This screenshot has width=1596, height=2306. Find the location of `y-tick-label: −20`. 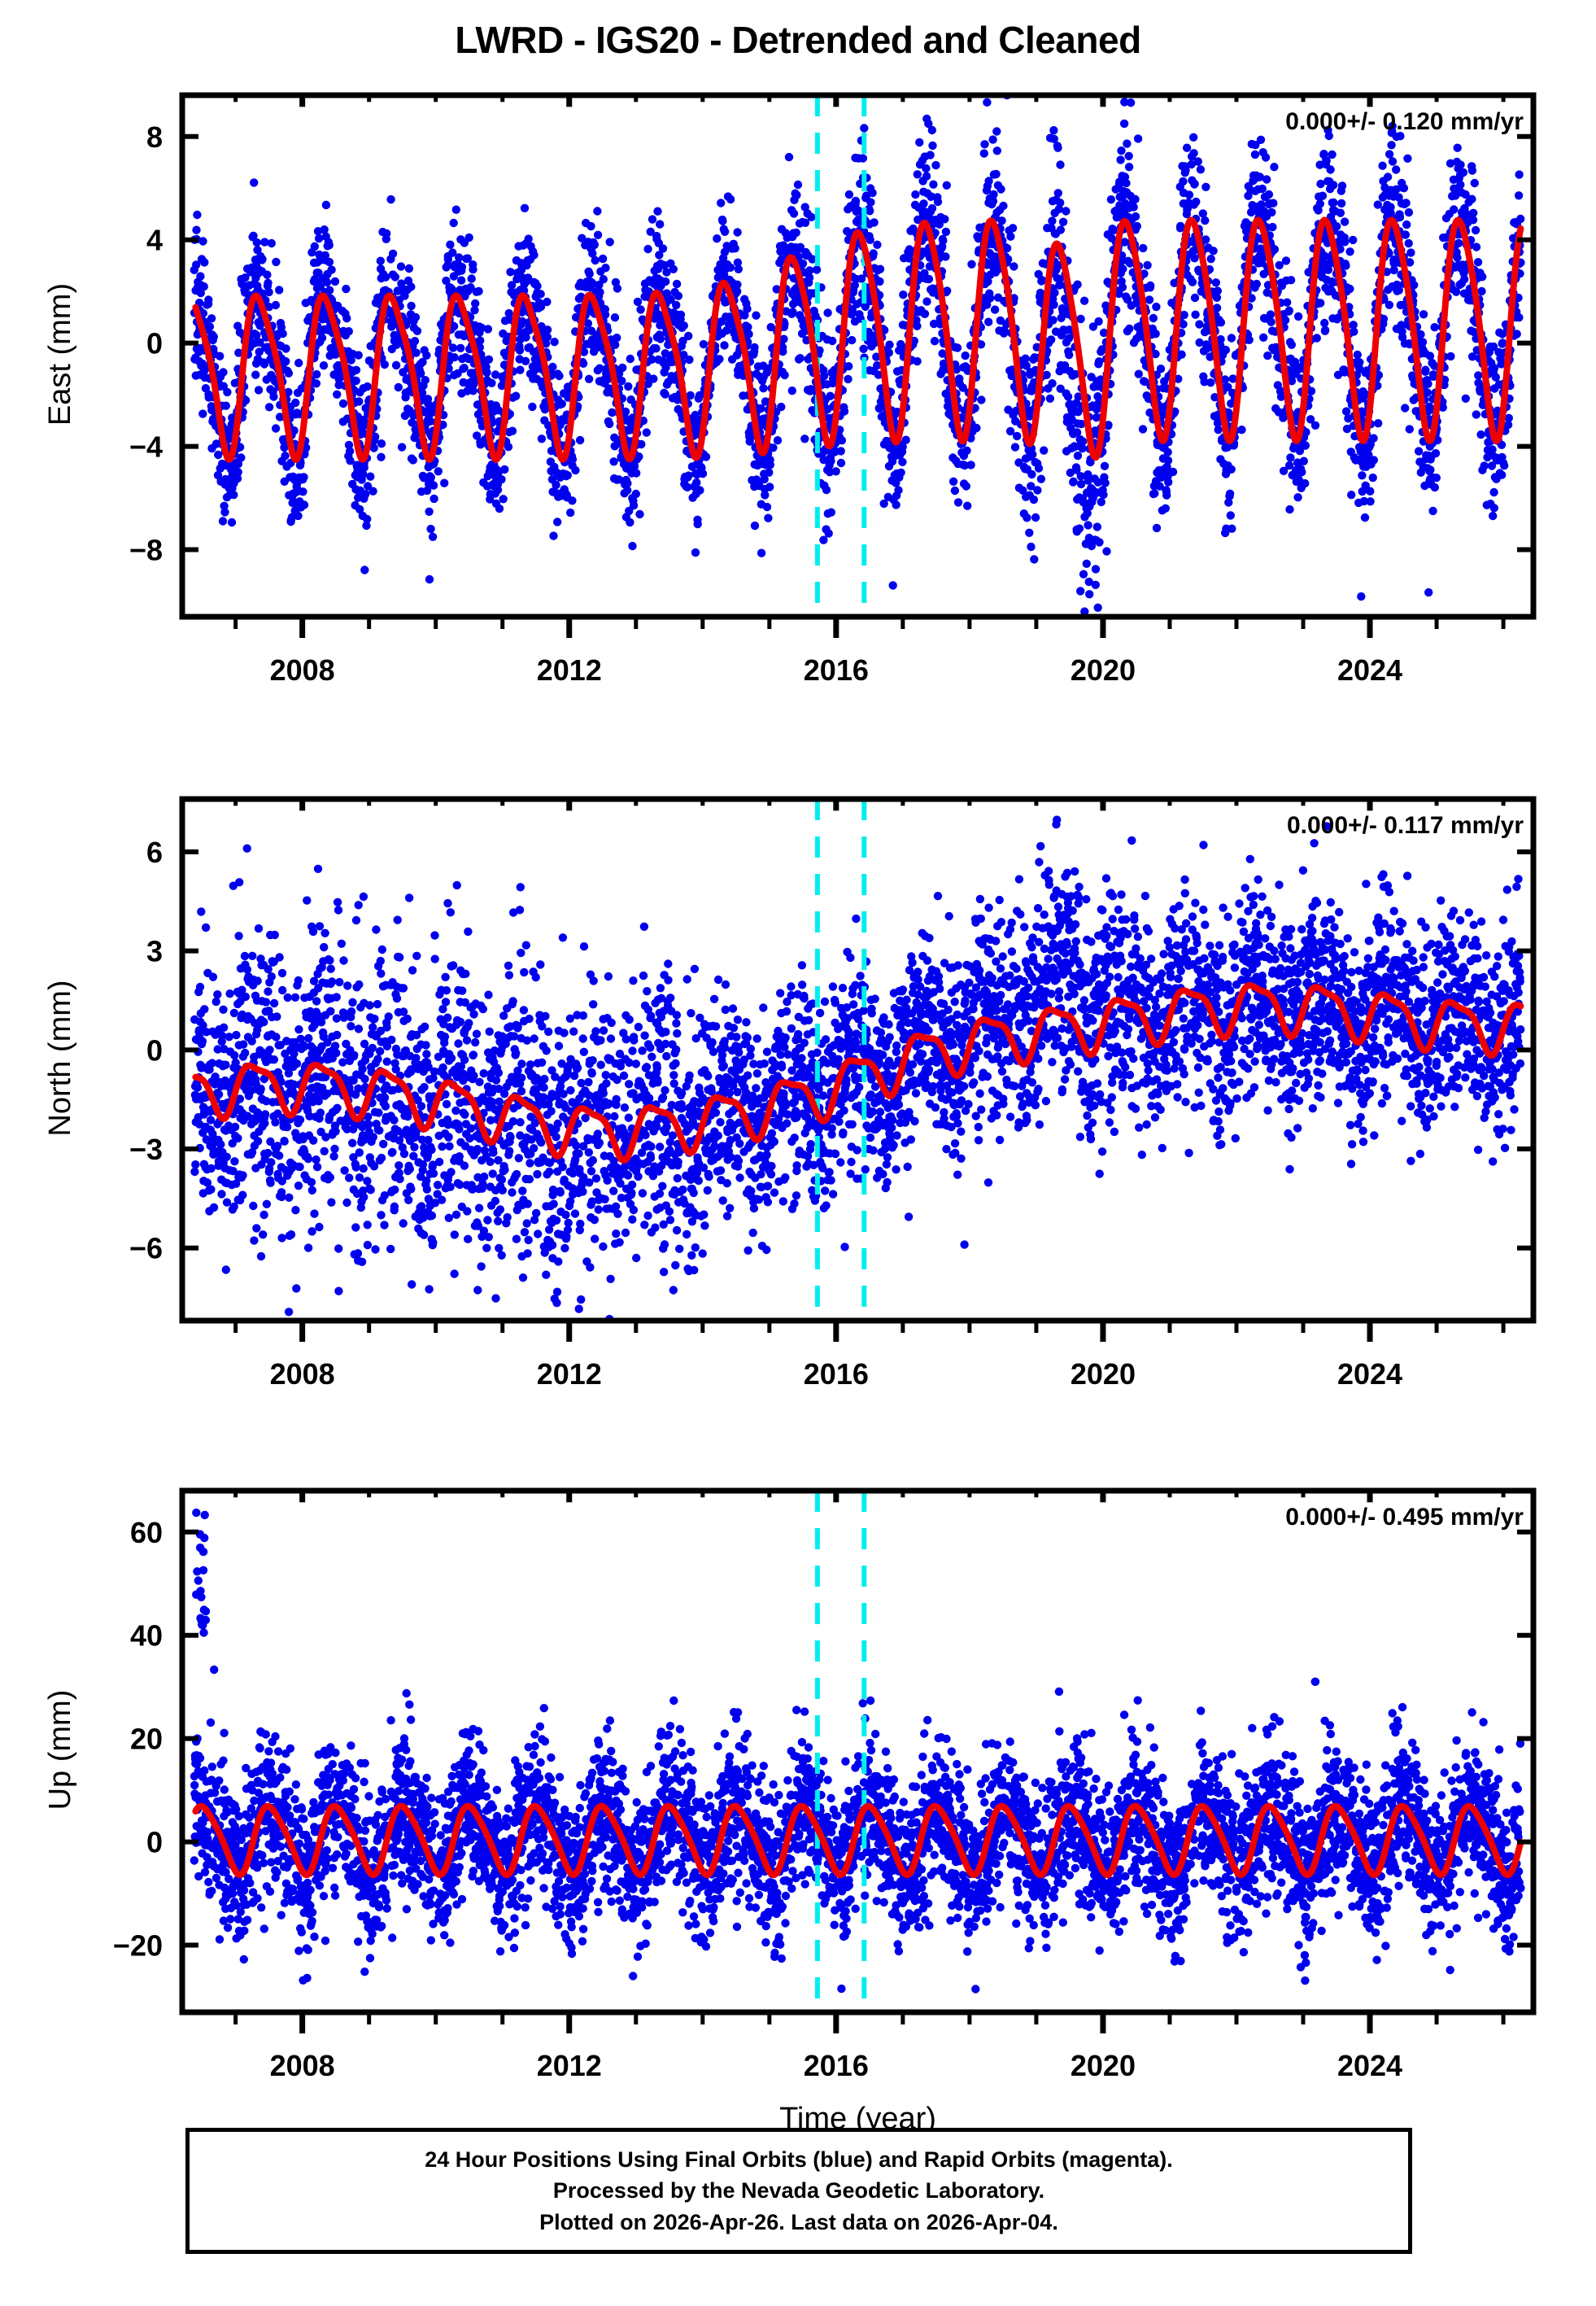

y-tick-label: −20 is located at coordinates (138, 1945).